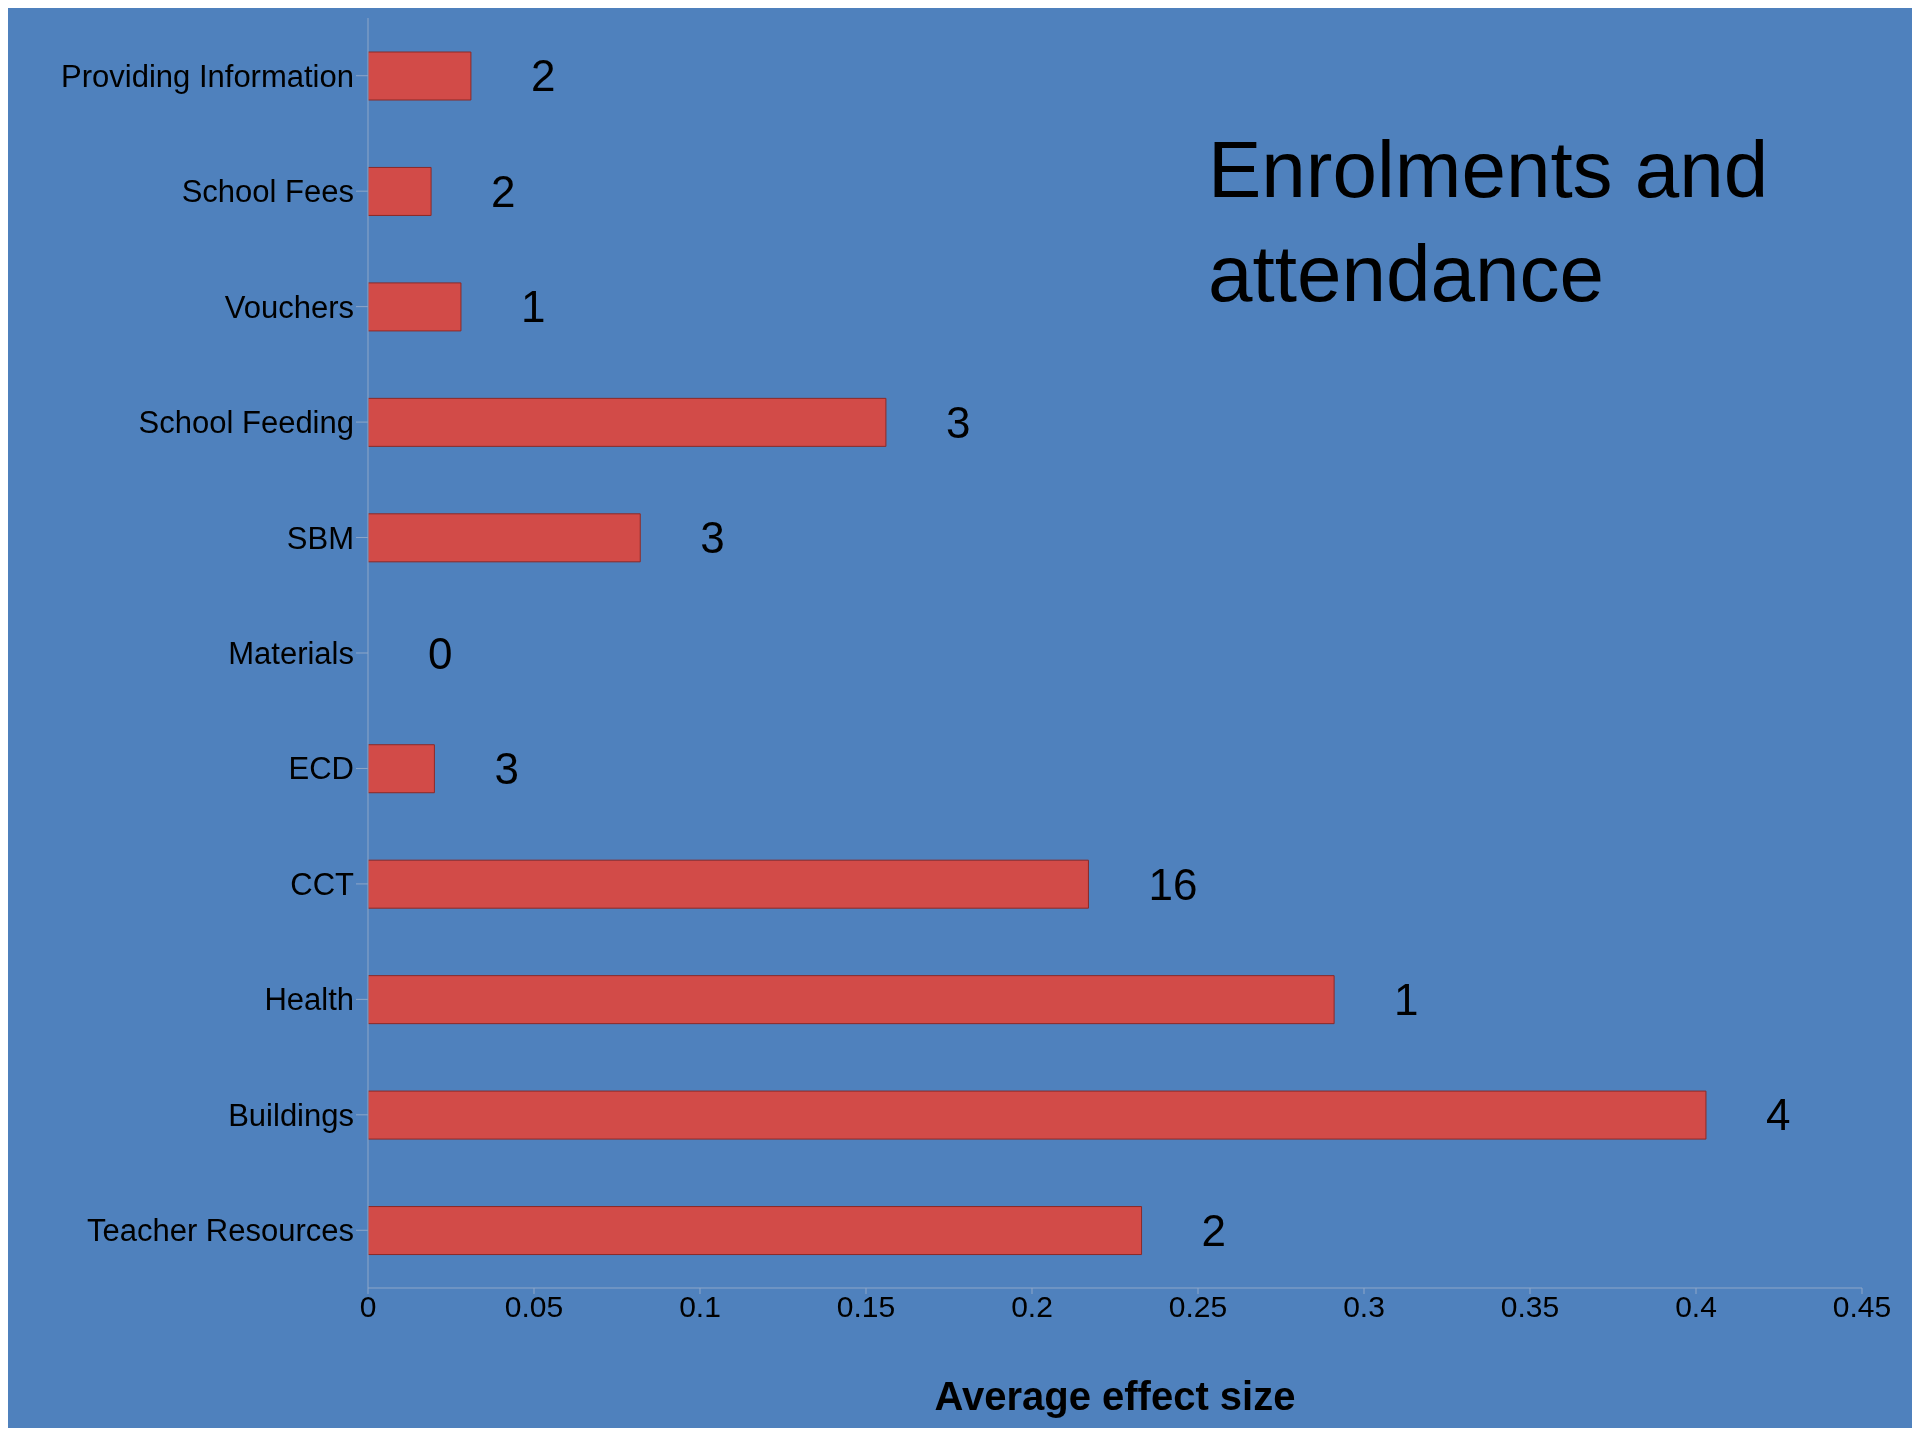 The image size is (1920, 1440). I want to click on y-tick-label: Health, so click(309, 1000).